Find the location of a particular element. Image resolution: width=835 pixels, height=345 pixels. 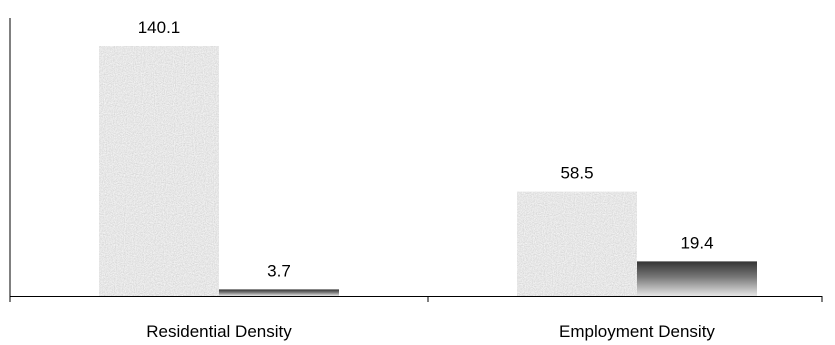

category-label: Employment Density is located at coordinates (637, 331).